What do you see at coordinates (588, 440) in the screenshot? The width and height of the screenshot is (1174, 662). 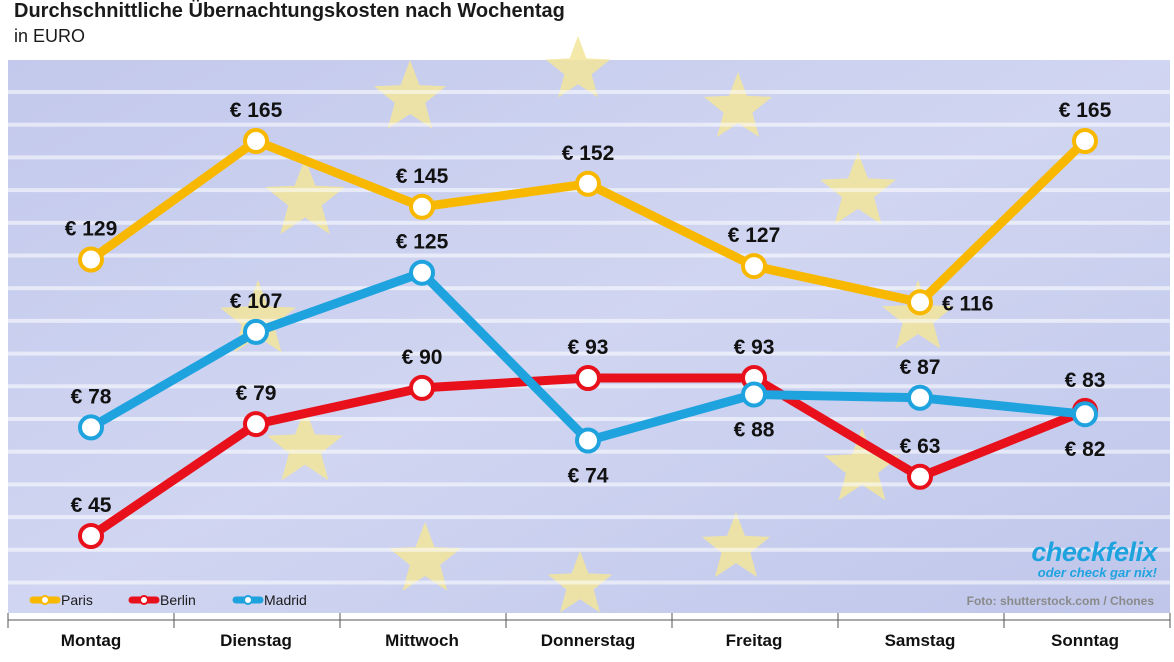 I see `point-madrid-donnerstag` at bounding box center [588, 440].